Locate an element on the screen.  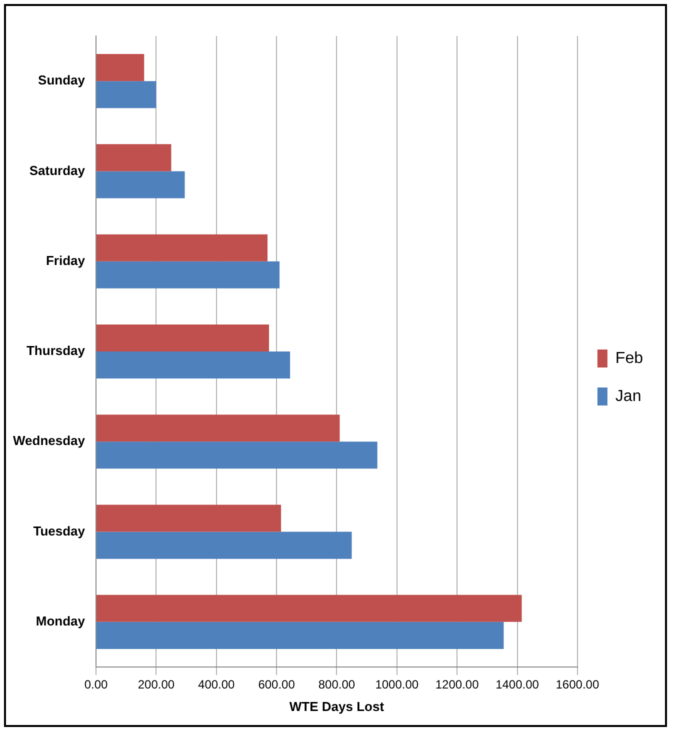
y-tick-label: Sunday is located at coordinates (62, 80).